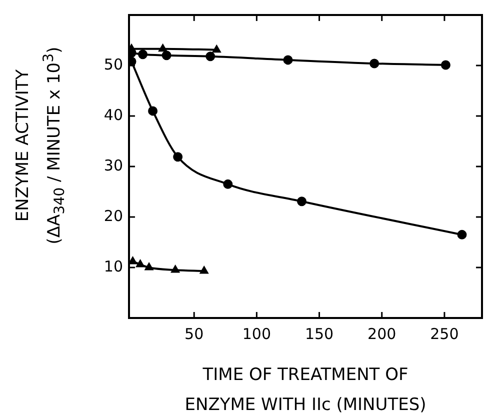  What do you see at coordinates (113, 115) in the screenshot?
I see `y-tick-label: 40` at bounding box center [113, 115].